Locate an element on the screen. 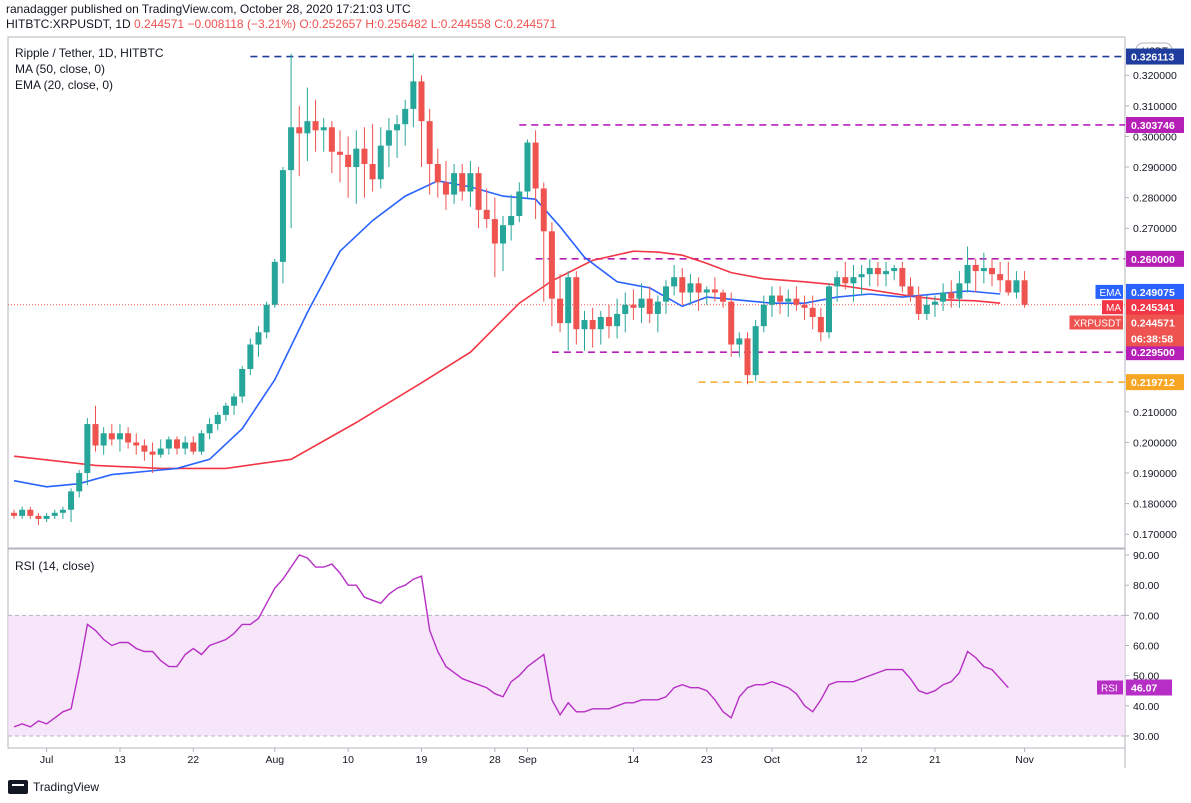  level-tag is located at coordinates (1155, 56).